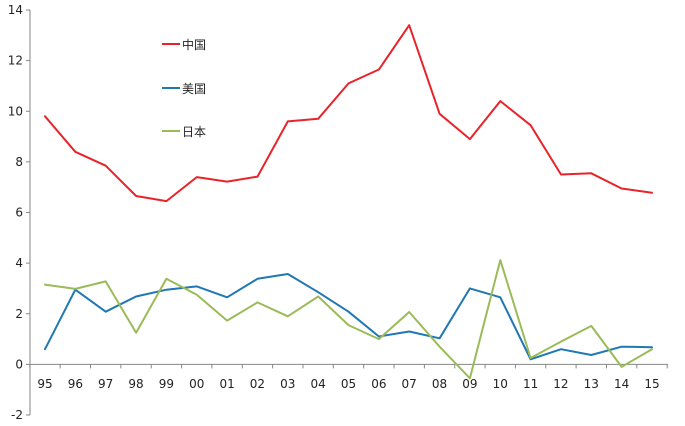 The height and width of the screenshot is (426, 685). What do you see at coordinates (348, 384) in the screenshot?
I see `x-tick-label: 05` at bounding box center [348, 384].